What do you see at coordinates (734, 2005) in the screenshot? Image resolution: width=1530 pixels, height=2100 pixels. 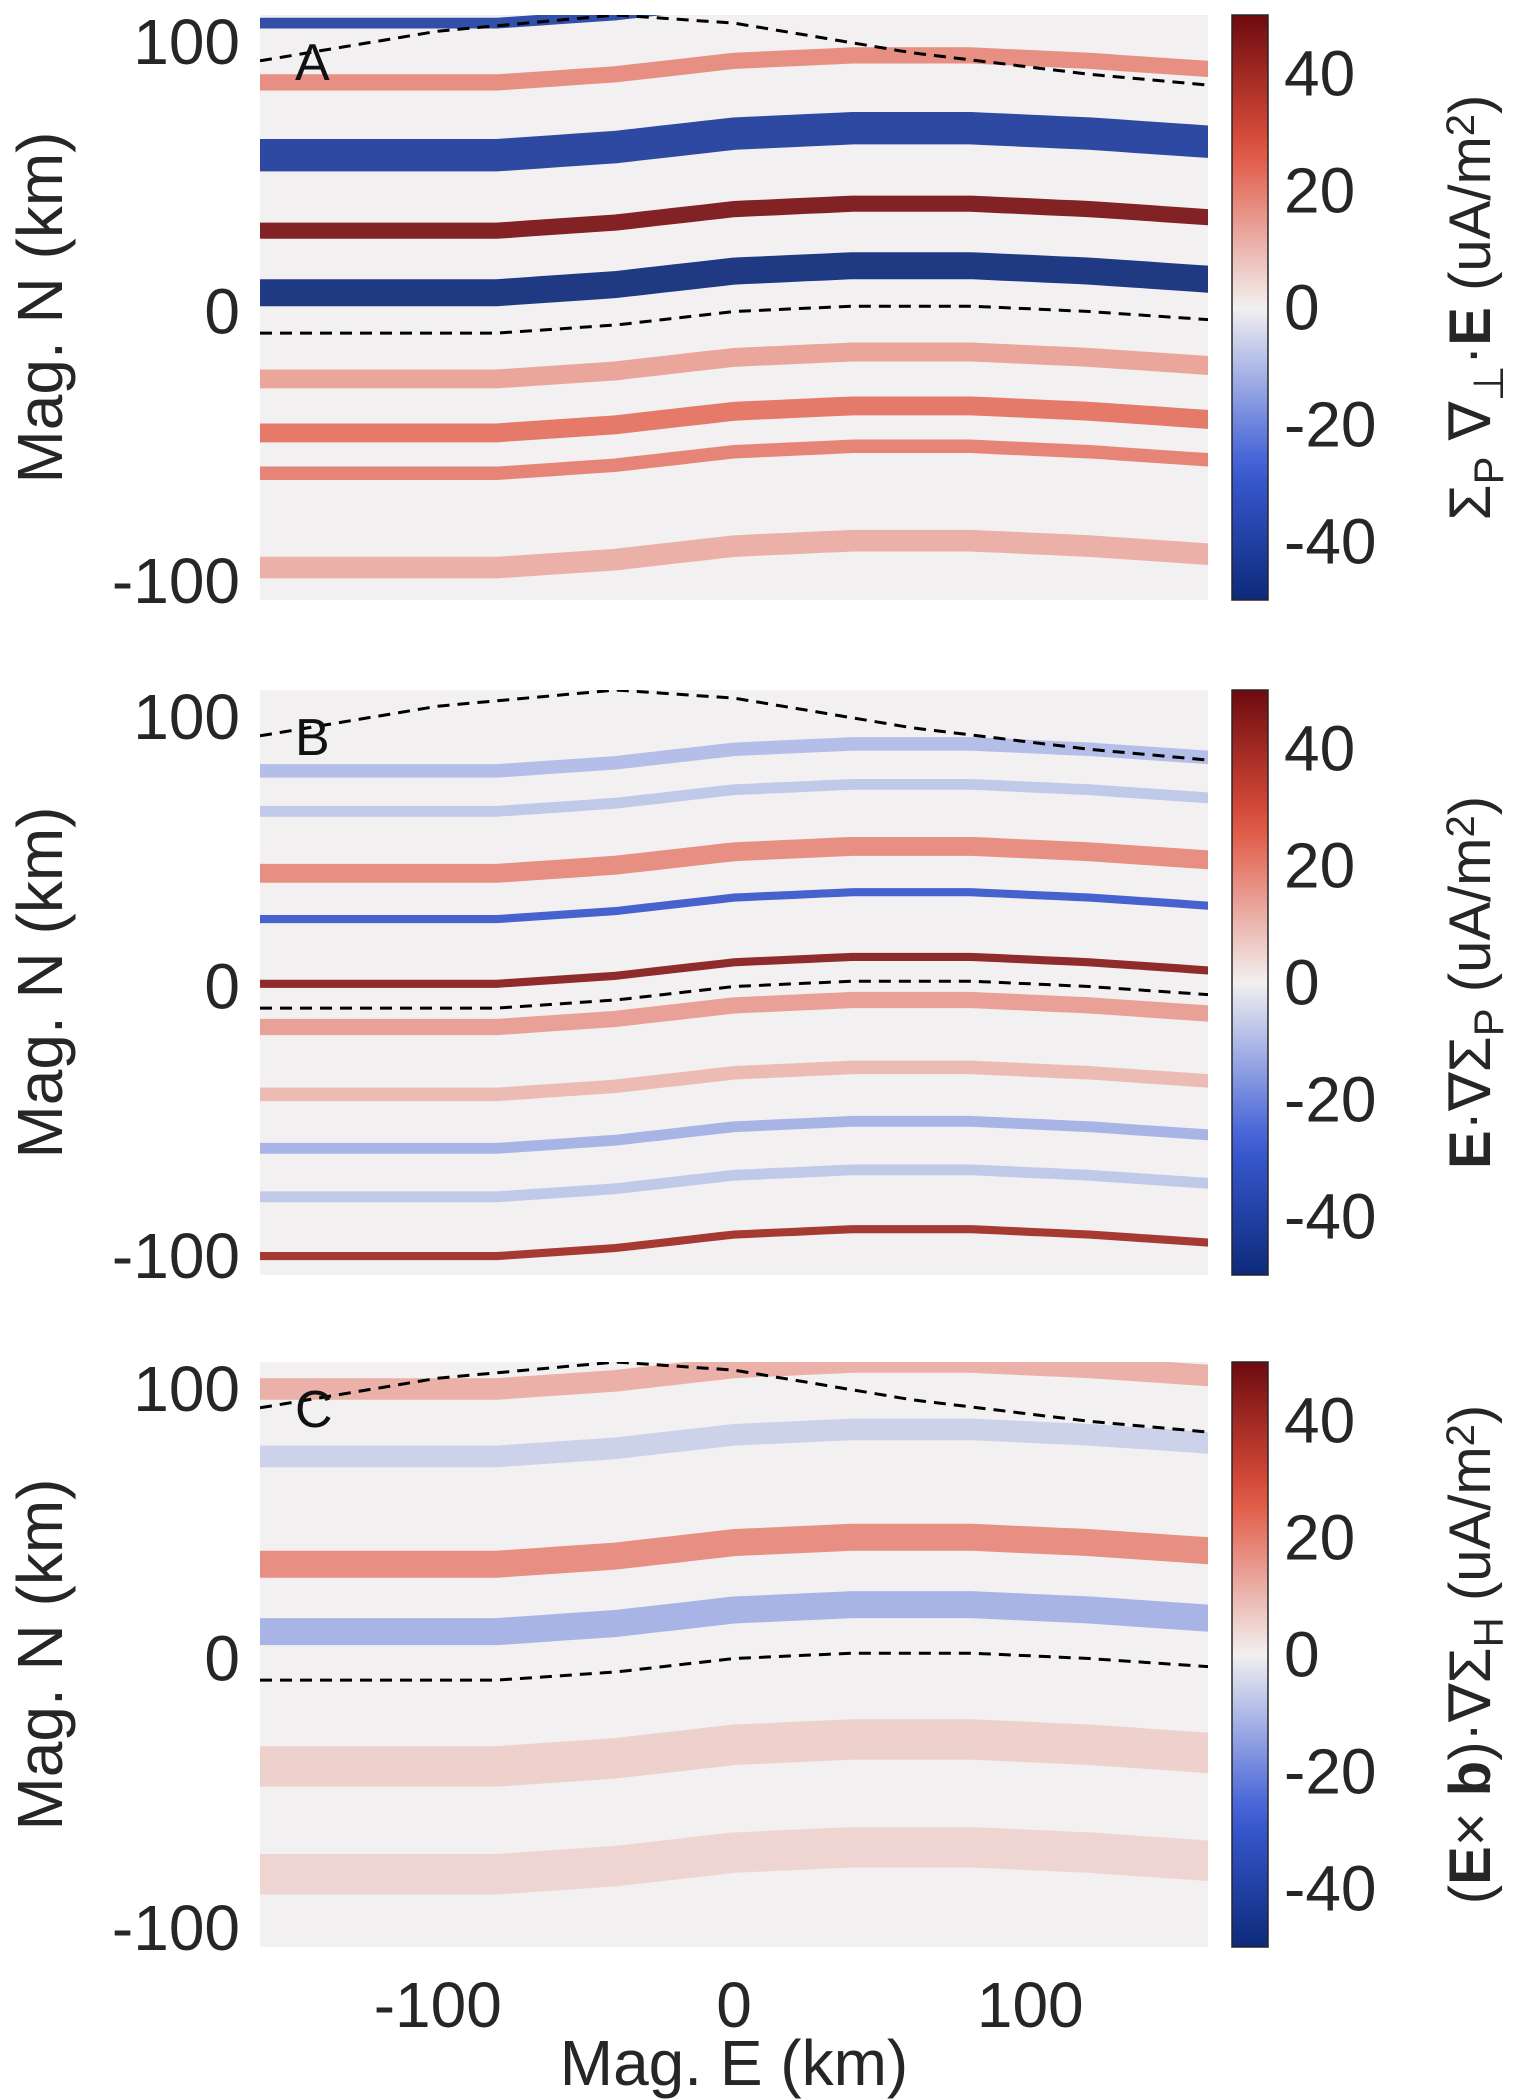 I see `x-tick-label: 0` at bounding box center [734, 2005].